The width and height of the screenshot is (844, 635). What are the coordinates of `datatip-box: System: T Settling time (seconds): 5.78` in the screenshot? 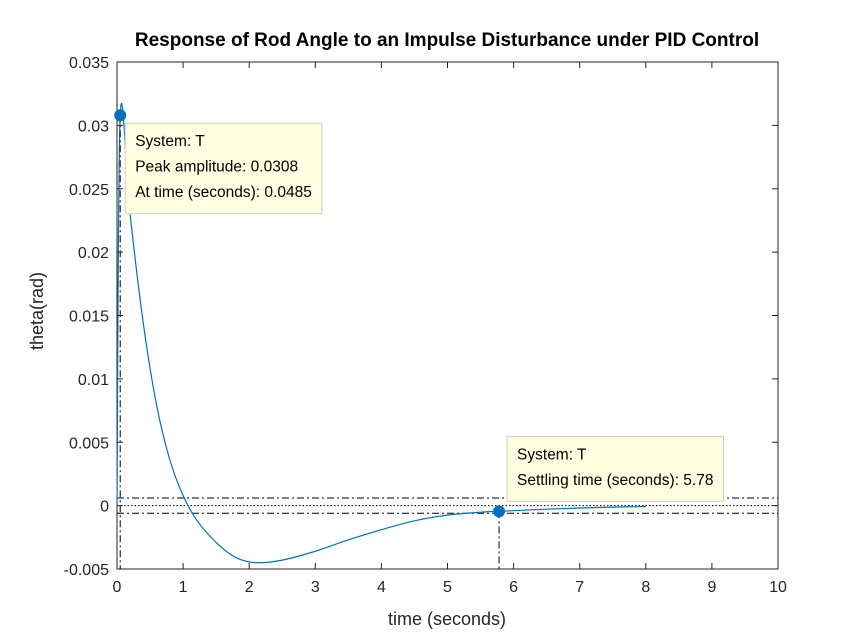 It's located at (615, 468).